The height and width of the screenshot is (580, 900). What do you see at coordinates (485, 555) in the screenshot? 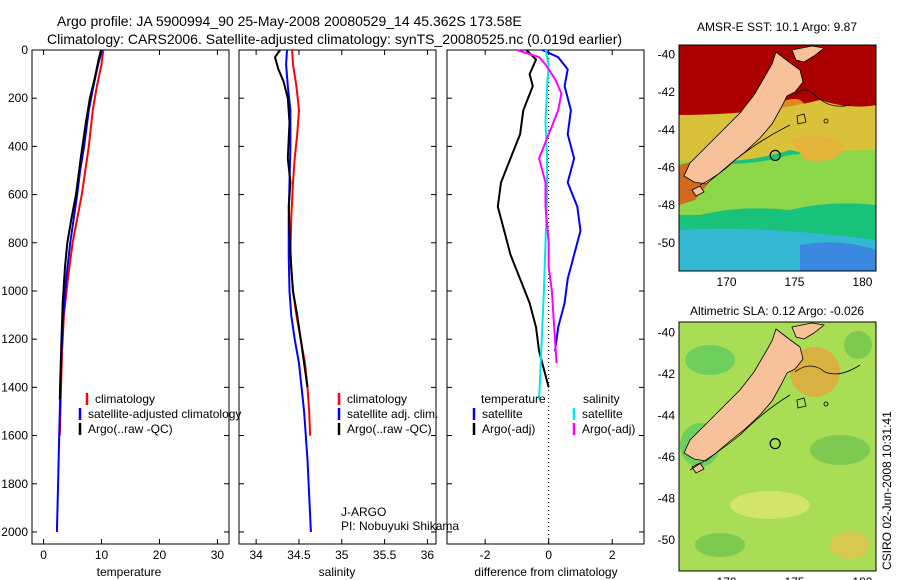
I see `difference-xtick-label: -2` at bounding box center [485, 555].